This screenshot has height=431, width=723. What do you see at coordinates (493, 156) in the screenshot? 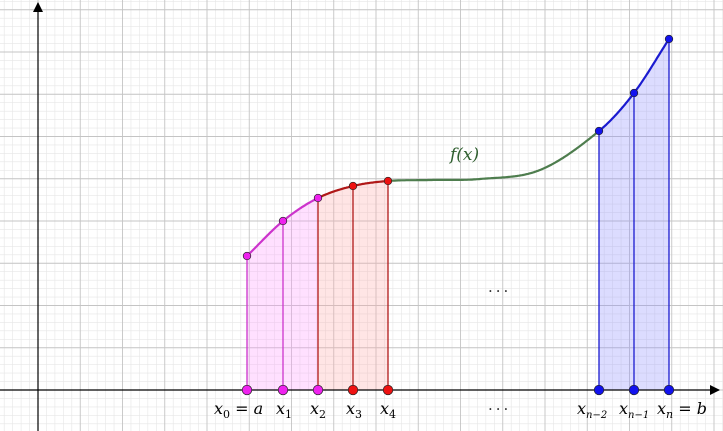
I see `curve-middle` at bounding box center [493, 156].